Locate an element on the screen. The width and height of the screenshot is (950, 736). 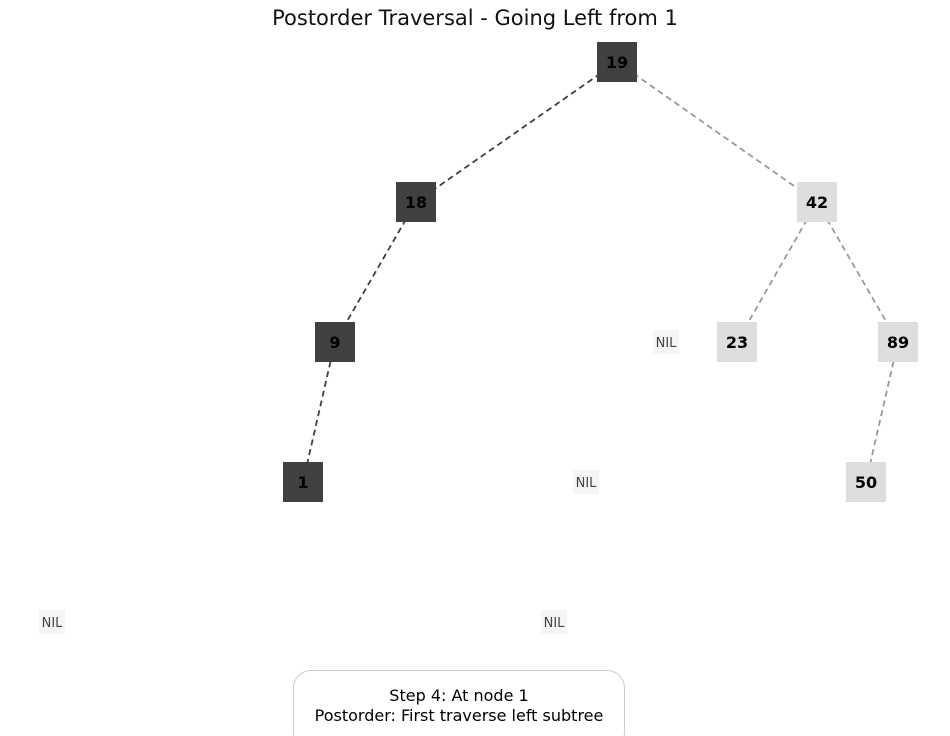
tree-node-42: 42 is located at coordinates (817, 202).